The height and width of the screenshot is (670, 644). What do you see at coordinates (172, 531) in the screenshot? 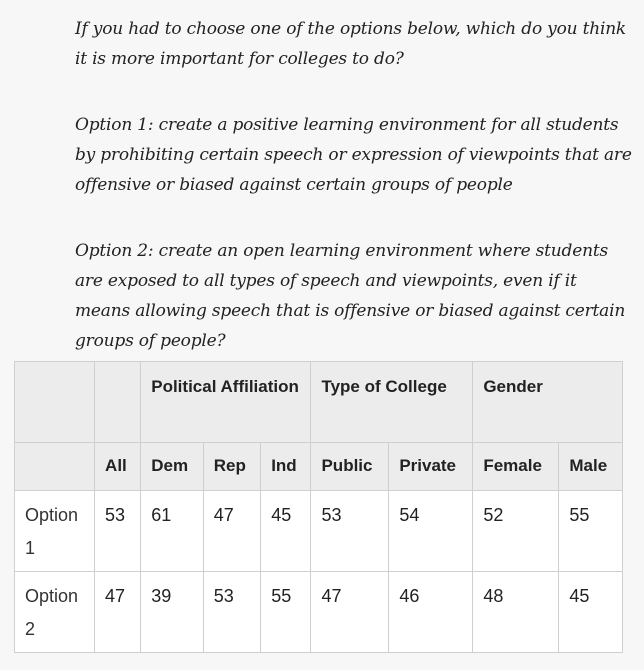
I see `table-cell: 61` at bounding box center [172, 531].